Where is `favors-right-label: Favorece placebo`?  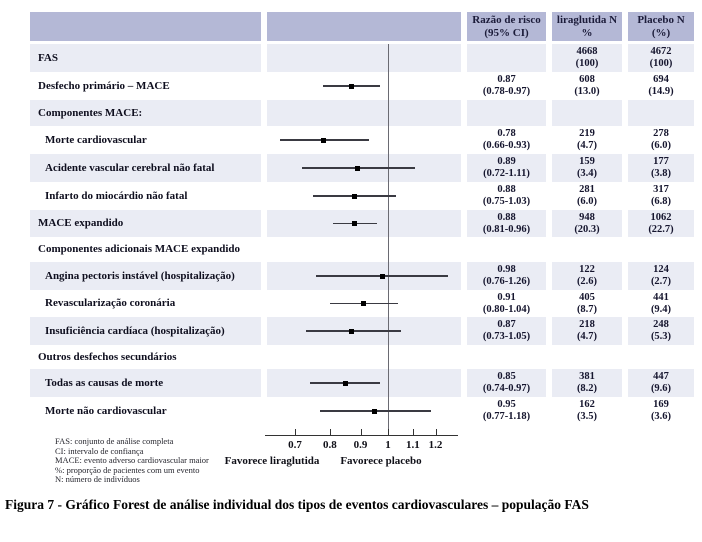
favors-right-label: Favorece placebo is located at coordinates (381, 461).